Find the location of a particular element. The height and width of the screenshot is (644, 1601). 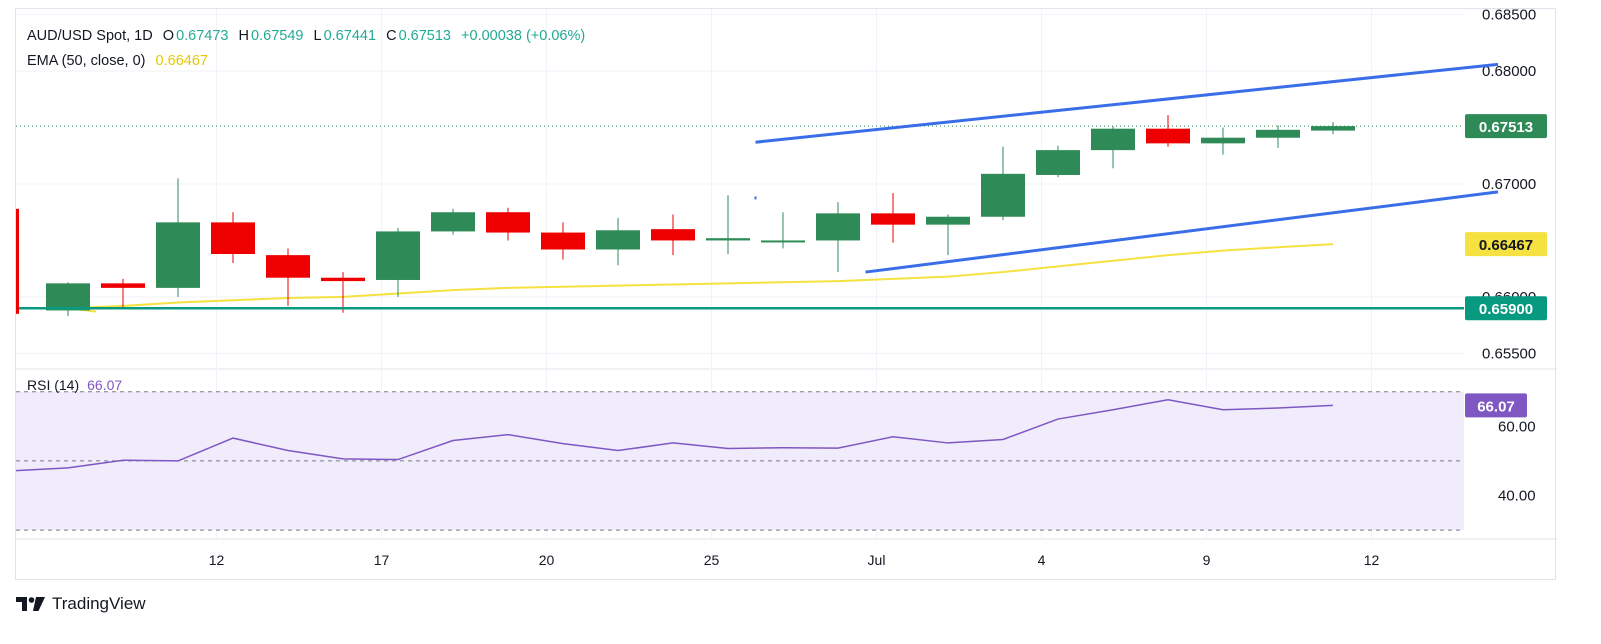

y-tick-label: 0.65500 is located at coordinates (1509, 353).